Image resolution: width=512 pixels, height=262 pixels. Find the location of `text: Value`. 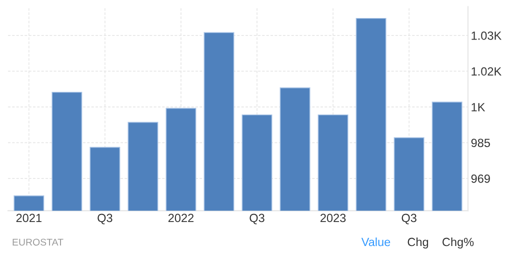

text: Value is located at coordinates (375, 241).